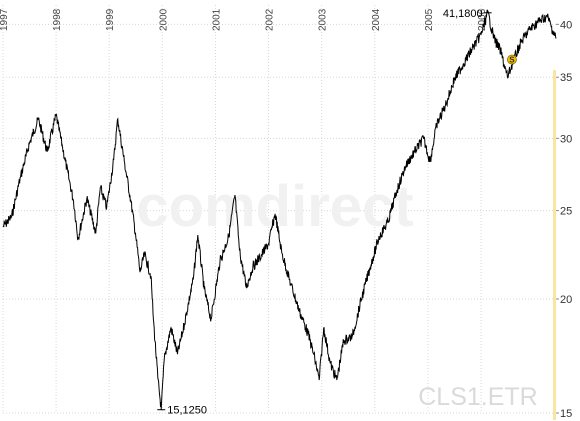 Image resolution: width=580 pixels, height=421 pixels. I want to click on y-tick-label: 25, so click(566, 212).